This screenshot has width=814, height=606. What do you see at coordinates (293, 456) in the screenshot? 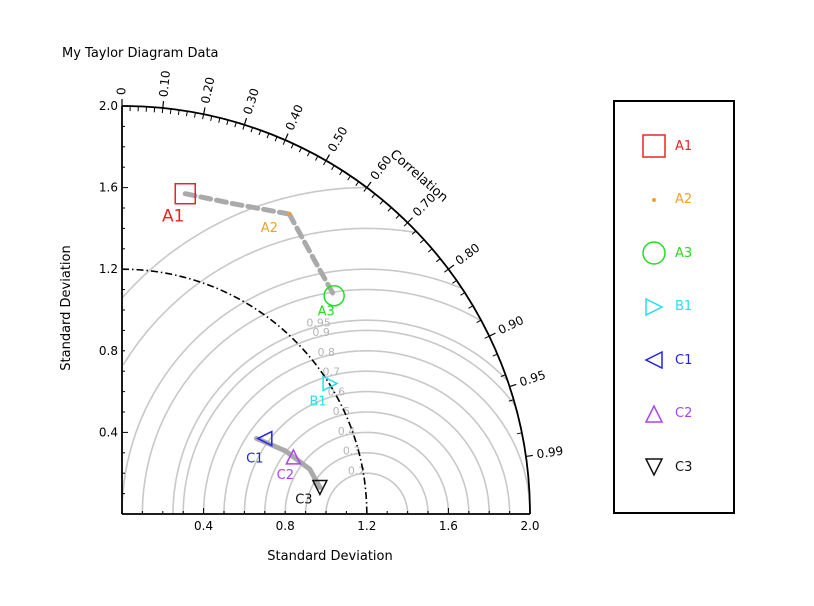
I see `point-c2` at bounding box center [293, 456].